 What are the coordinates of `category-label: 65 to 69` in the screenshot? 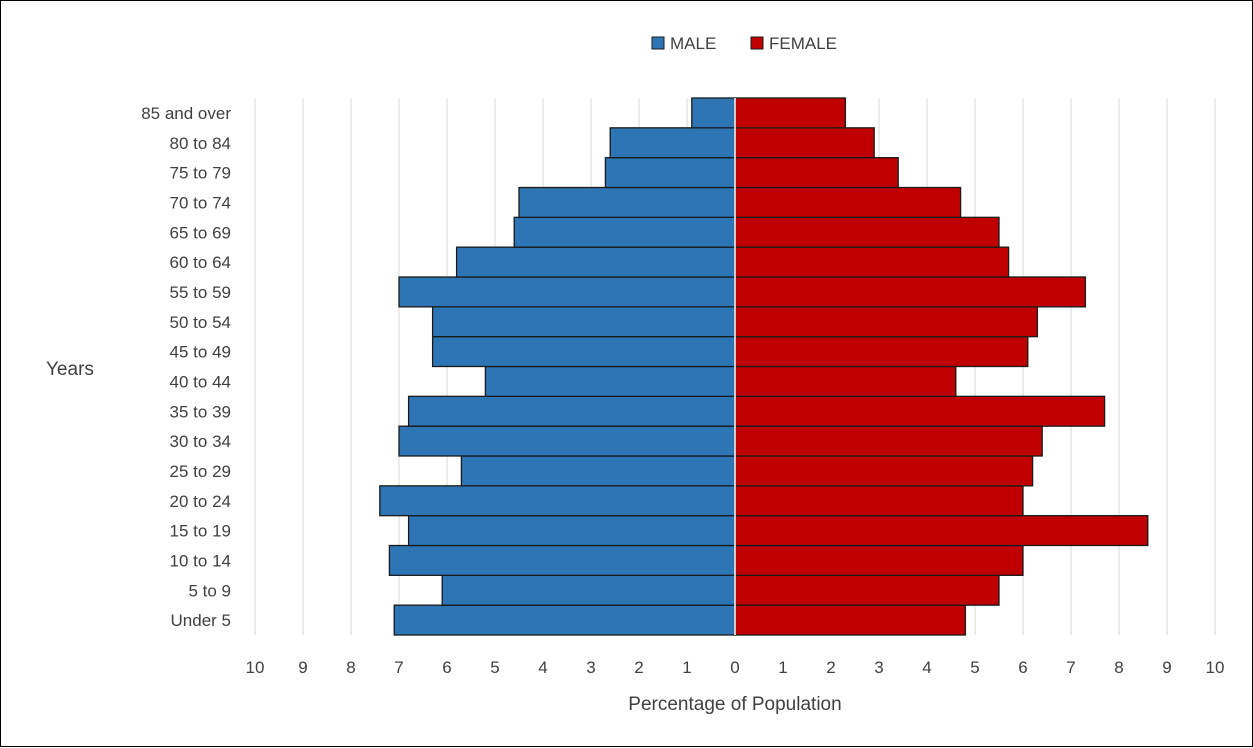 It's located at (200, 232).